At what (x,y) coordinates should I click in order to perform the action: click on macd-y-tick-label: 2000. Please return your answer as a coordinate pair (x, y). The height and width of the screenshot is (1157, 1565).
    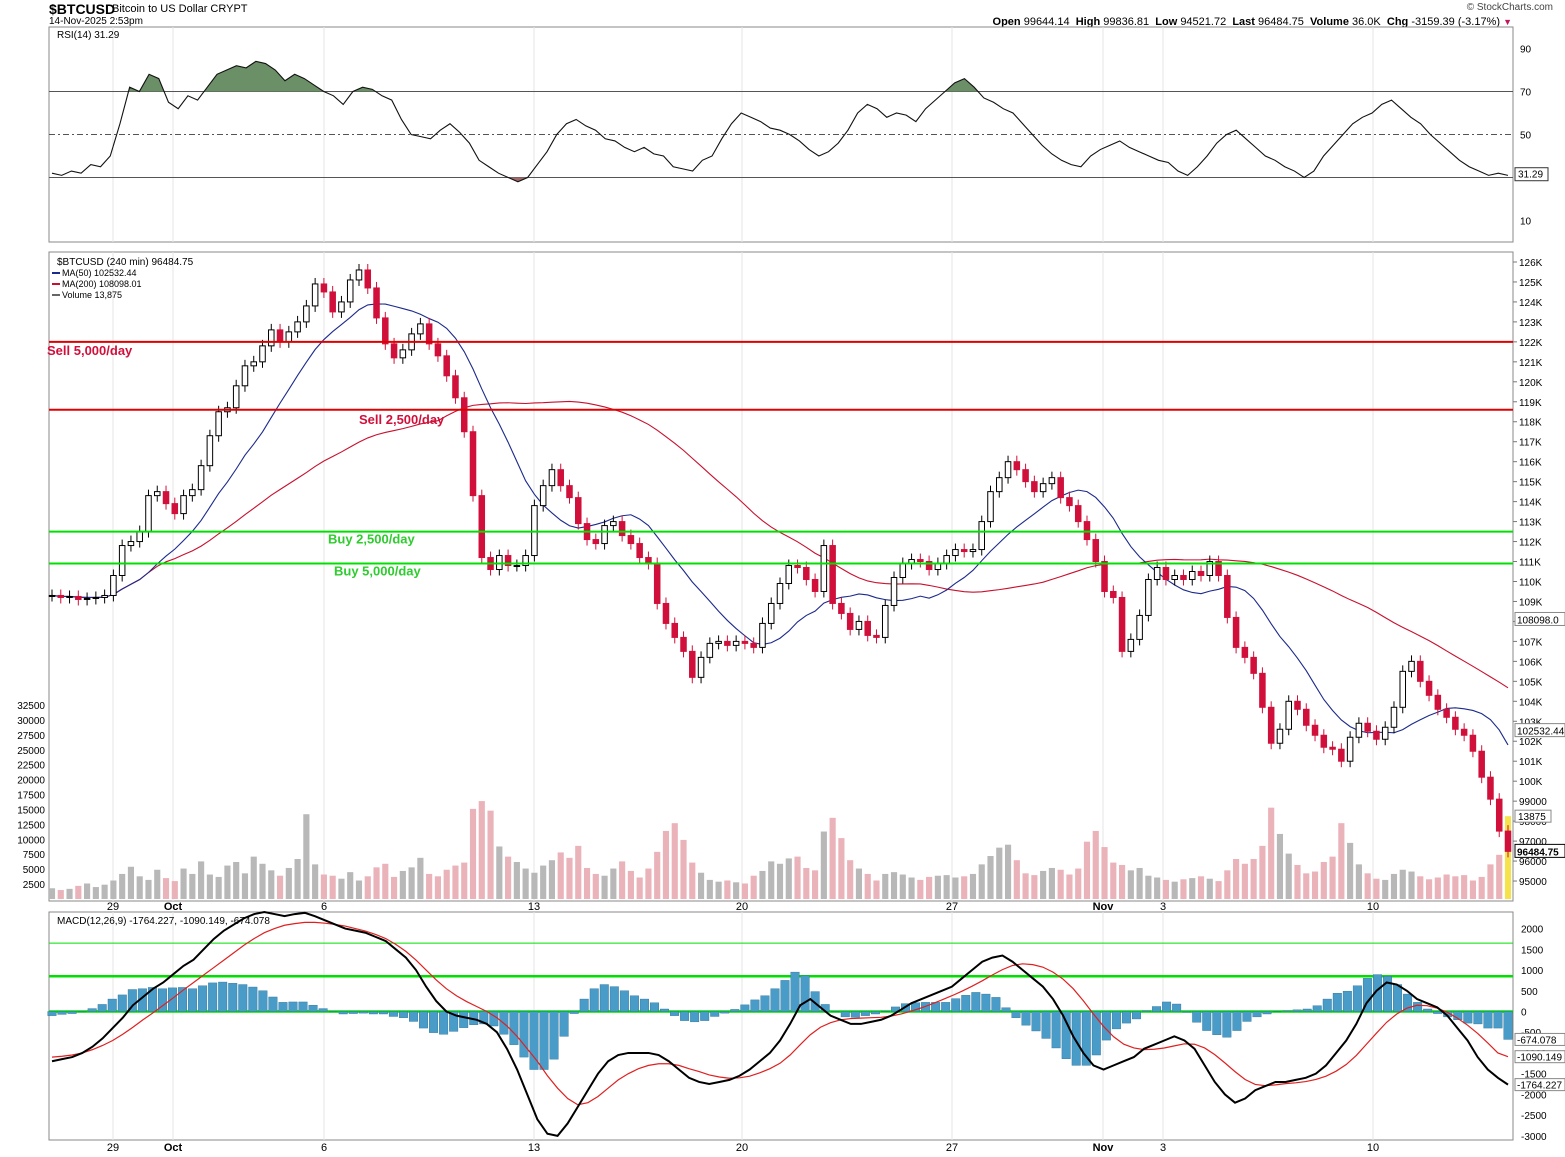
    Looking at the image, I should click on (1532, 930).